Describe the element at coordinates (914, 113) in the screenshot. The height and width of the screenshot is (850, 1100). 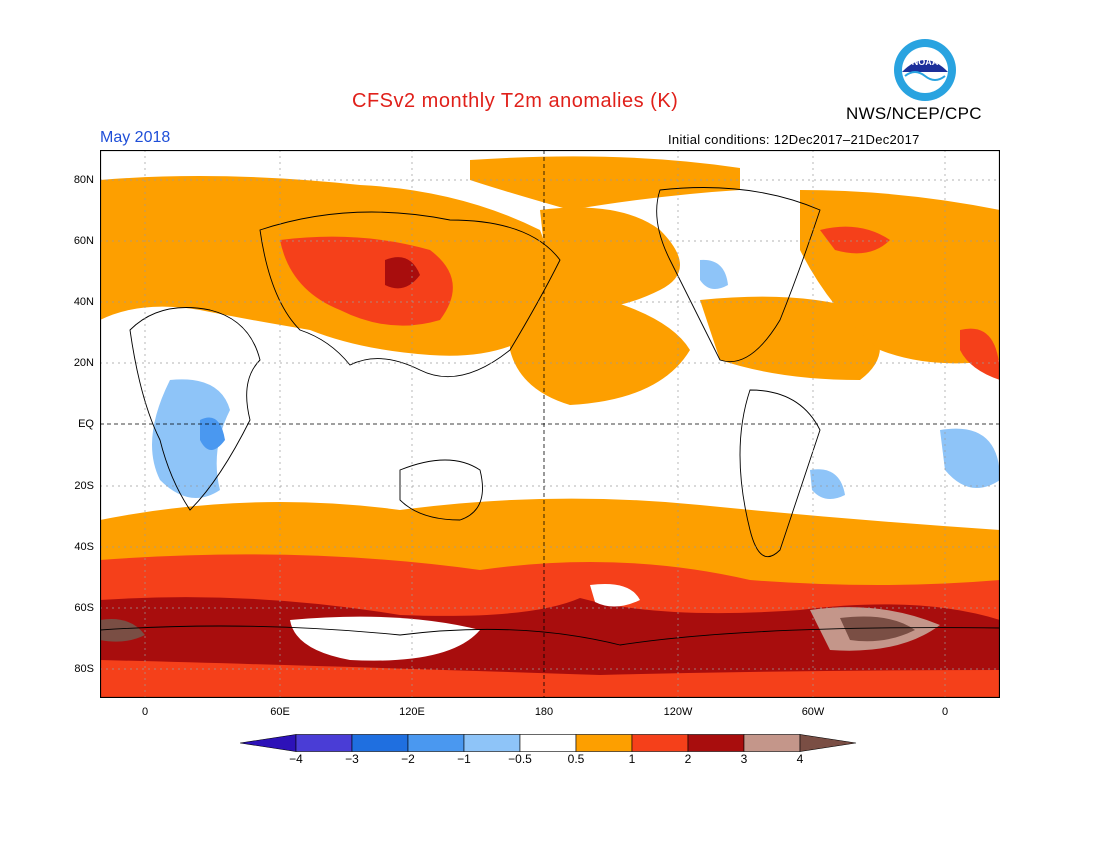
I see `agency-label: NWS/NCEP/CPC` at that location.